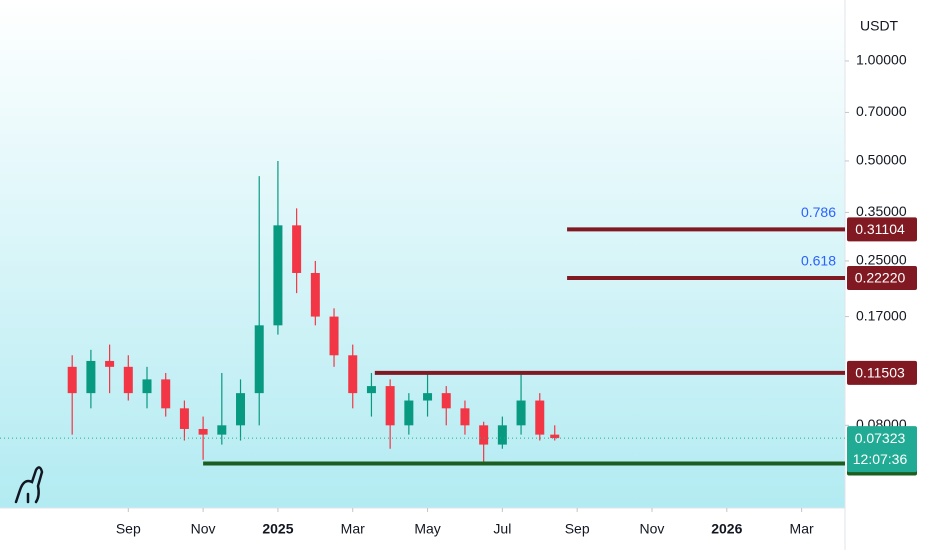 This screenshot has height=550, width=932. What do you see at coordinates (880, 459) in the screenshot?
I see `countdown: 12:07:36` at bounding box center [880, 459].